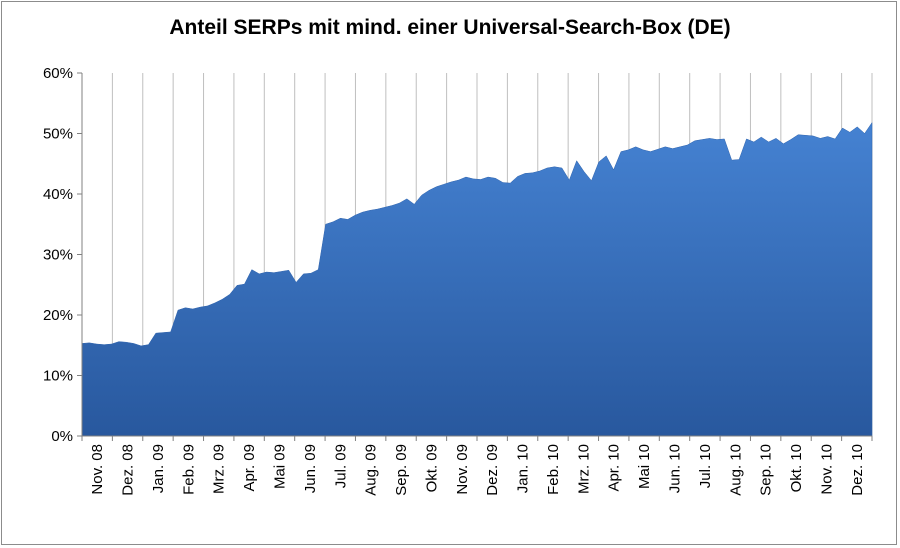 The height and width of the screenshot is (548, 900). I want to click on x-tick-label: Jun. 10, so click(675, 468).